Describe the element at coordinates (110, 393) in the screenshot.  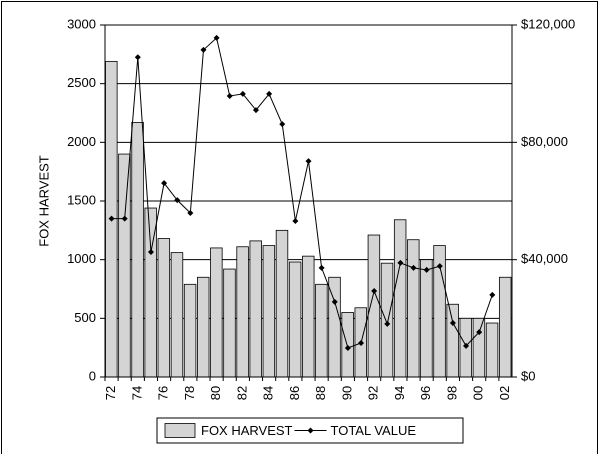
I see `x-tick-label: 72` at that location.